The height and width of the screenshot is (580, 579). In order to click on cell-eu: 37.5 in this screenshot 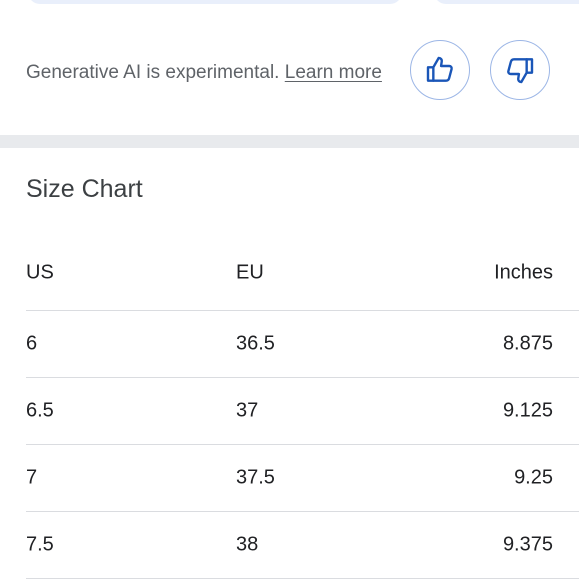, I will do `click(255, 477)`.